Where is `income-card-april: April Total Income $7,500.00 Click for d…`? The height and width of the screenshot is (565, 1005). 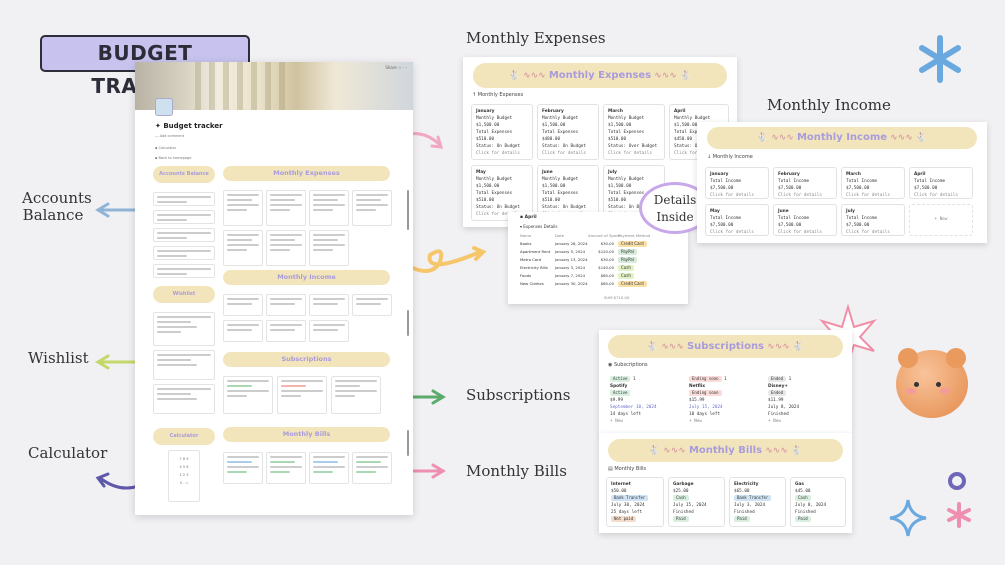
income-card-april: April Total Income $7,500.00 Click for d… is located at coordinates (941, 183).